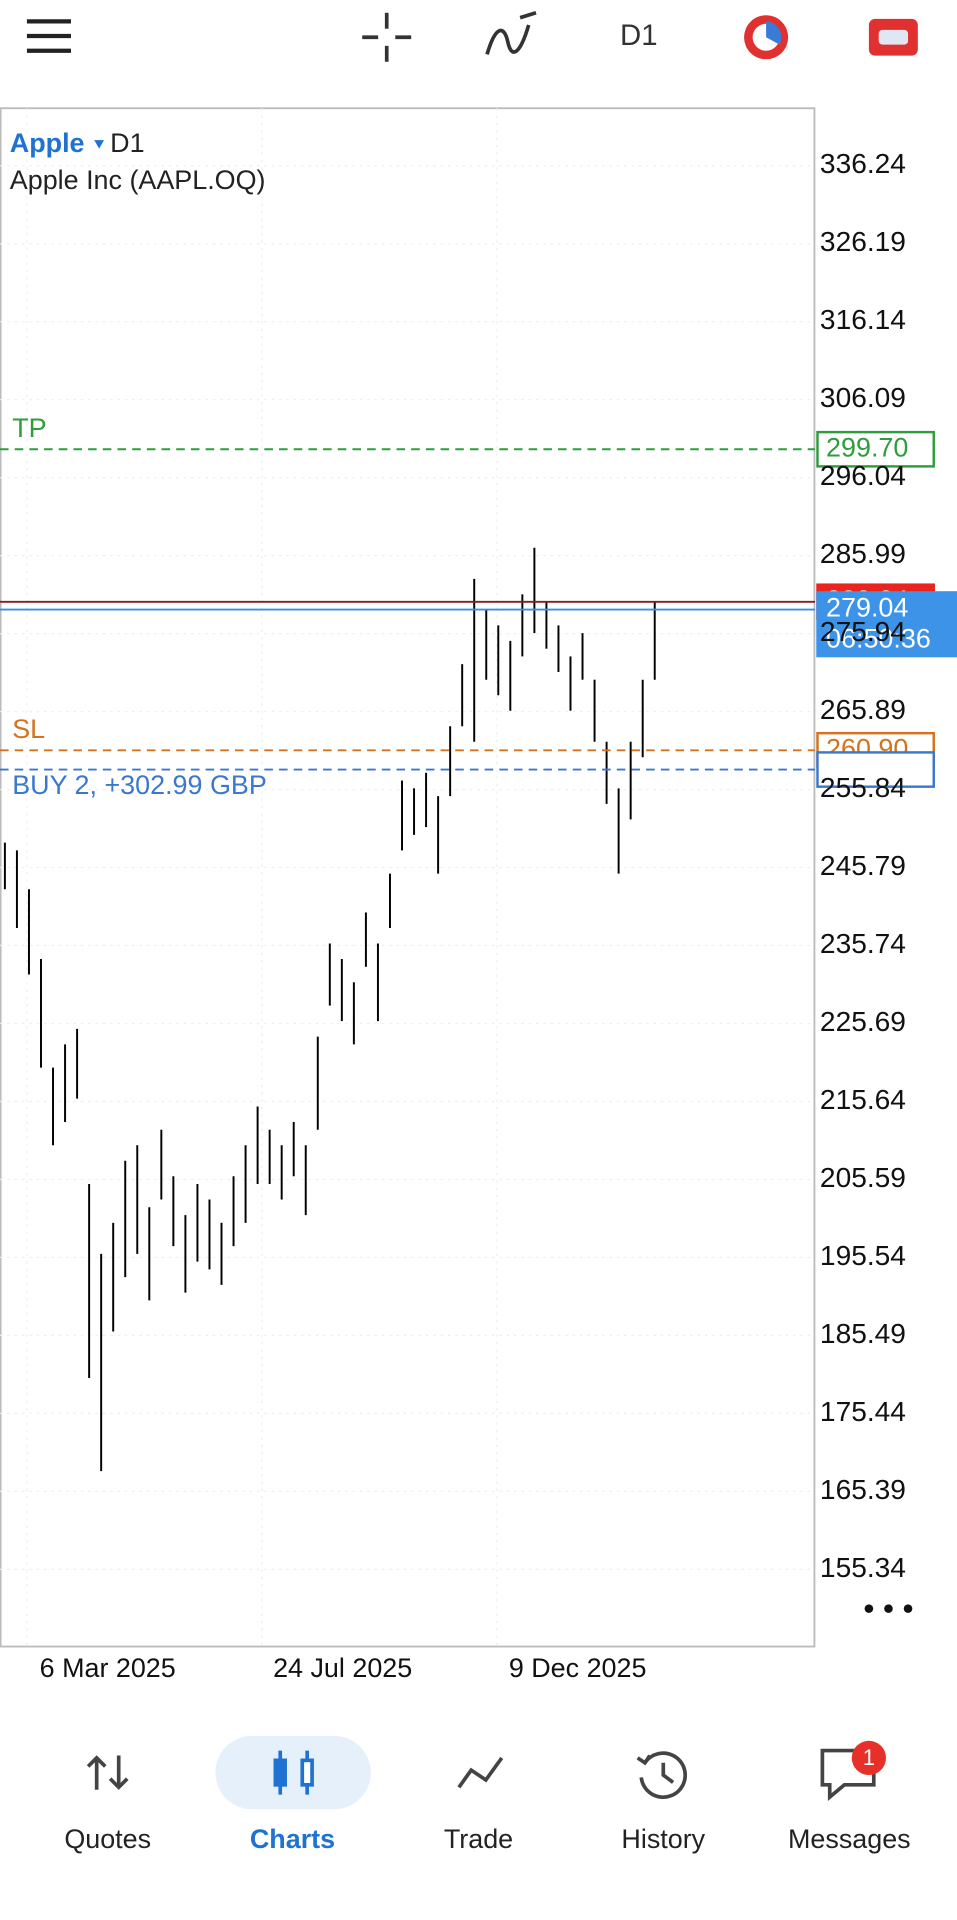 This screenshot has height=1920, width=957. I want to click on y-tick-label: 306.09, so click(863, 397).